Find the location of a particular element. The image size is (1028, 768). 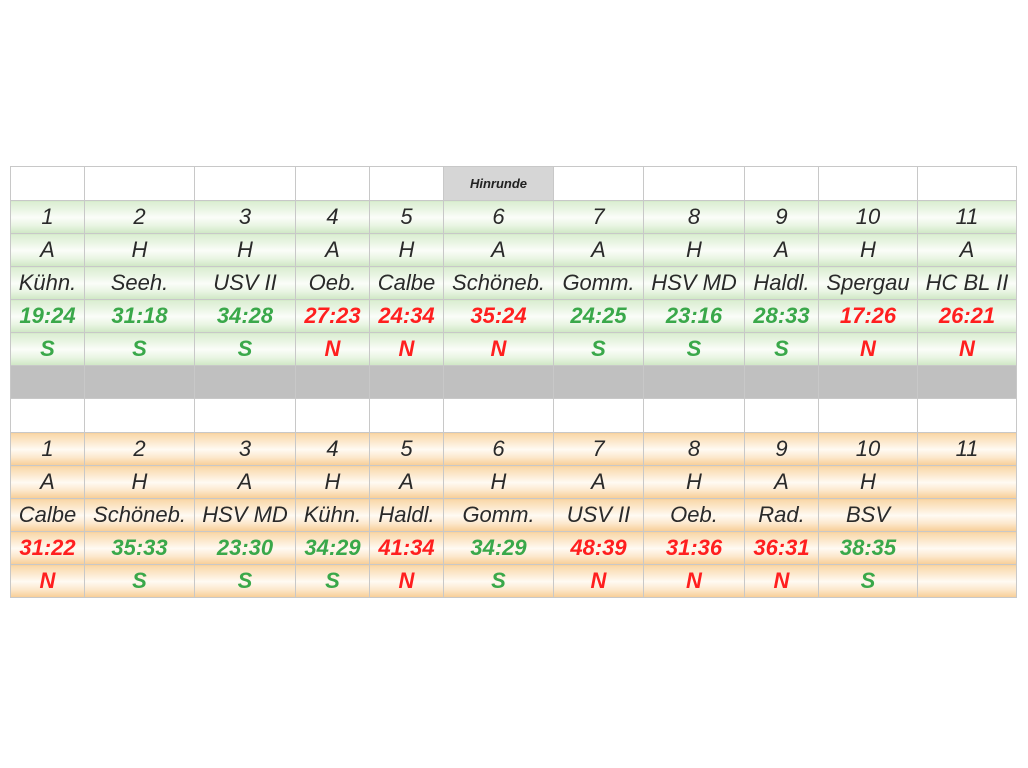

game-number-cell: 2 is located at coordinates (139, 449).